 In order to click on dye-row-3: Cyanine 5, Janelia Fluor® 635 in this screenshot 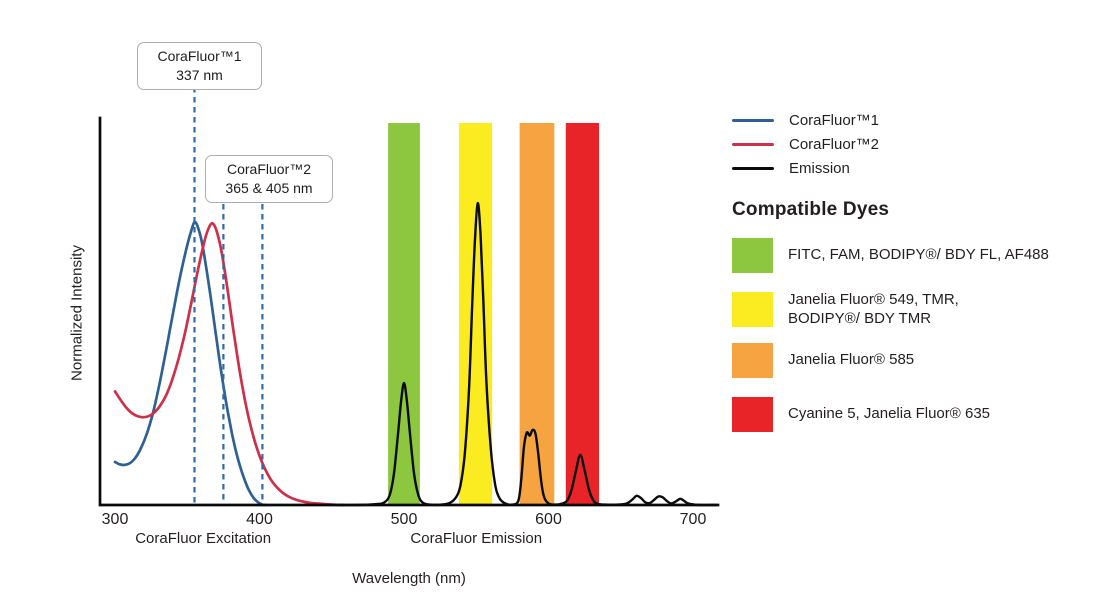, I will do `click(861, 414)`.